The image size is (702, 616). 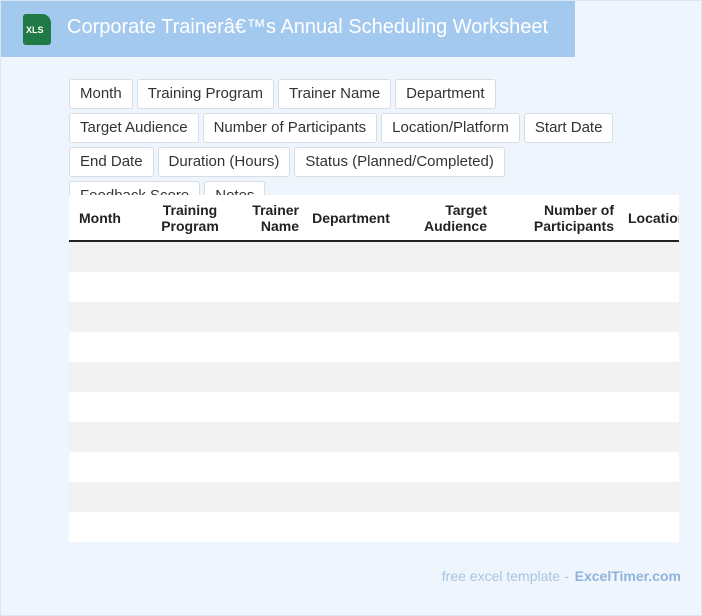 I want to click on footer: free excel template - ExcelTimer.com, so click(x=561, y=576).